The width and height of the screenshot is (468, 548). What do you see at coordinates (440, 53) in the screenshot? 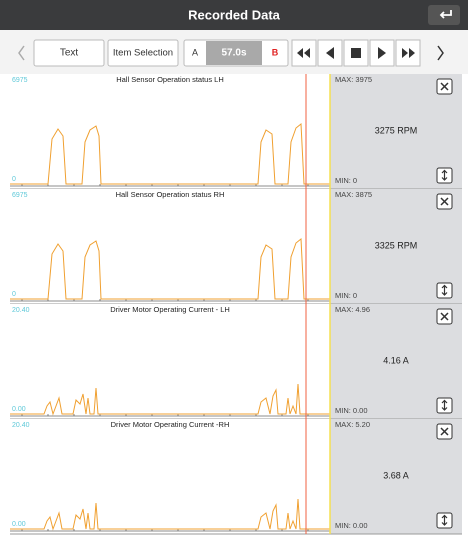
I see `next-button` at bounding box center [440, 53].